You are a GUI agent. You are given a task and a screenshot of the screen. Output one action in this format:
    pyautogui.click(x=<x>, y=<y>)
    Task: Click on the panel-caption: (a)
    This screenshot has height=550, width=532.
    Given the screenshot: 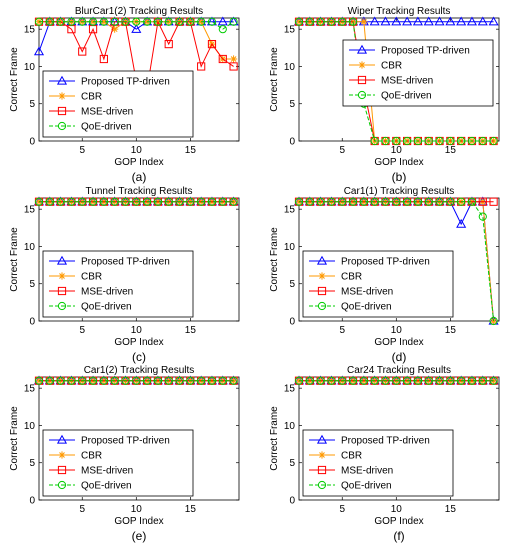 What is the action you would take?
    pyautogui.click(x=139, y=177)
    